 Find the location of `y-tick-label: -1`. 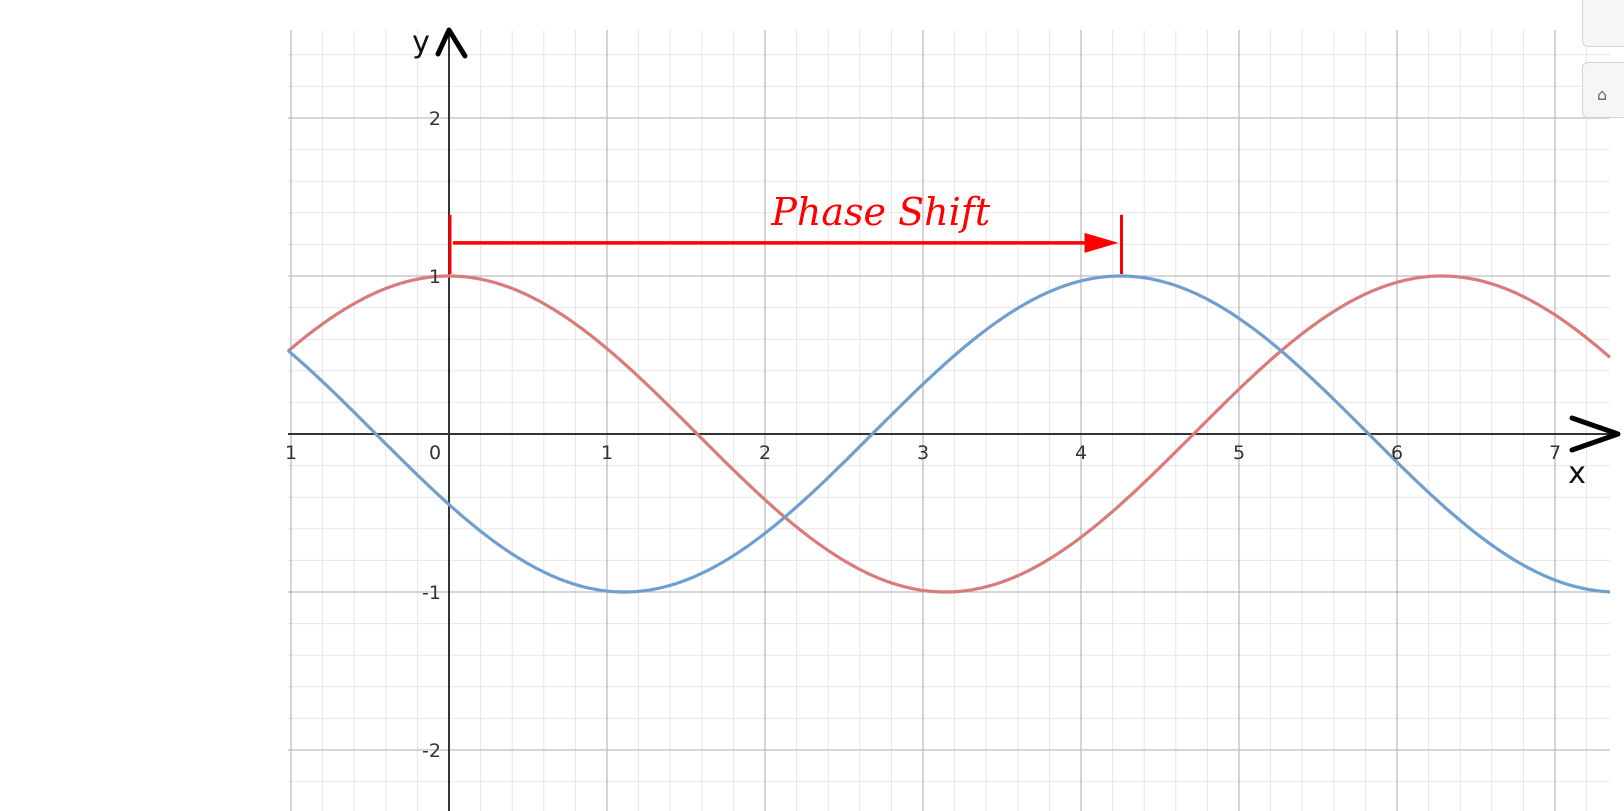

y-tick-label: -1 is located at coordinates (431, 593).